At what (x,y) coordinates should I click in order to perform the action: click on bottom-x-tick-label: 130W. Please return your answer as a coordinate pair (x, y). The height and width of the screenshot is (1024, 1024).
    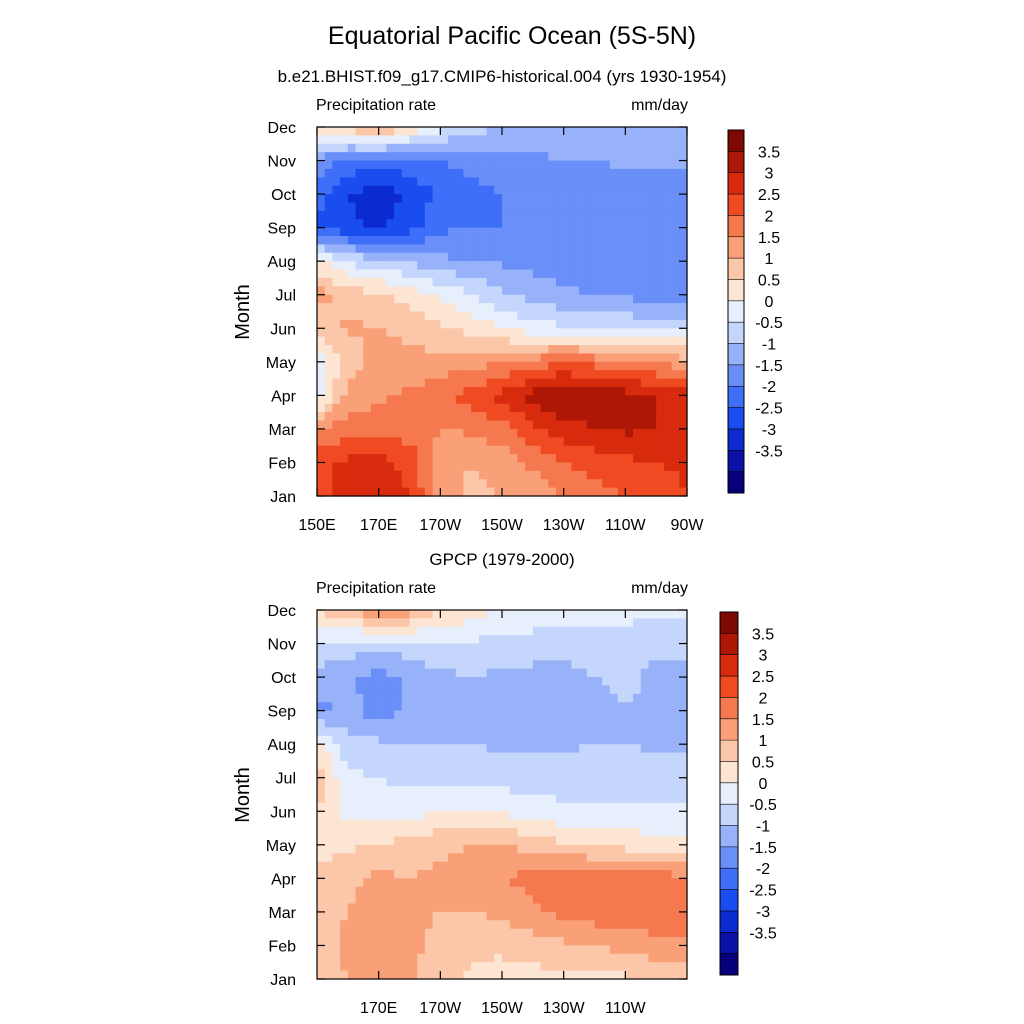
    Looking at the image, I should click on (564, 1008).